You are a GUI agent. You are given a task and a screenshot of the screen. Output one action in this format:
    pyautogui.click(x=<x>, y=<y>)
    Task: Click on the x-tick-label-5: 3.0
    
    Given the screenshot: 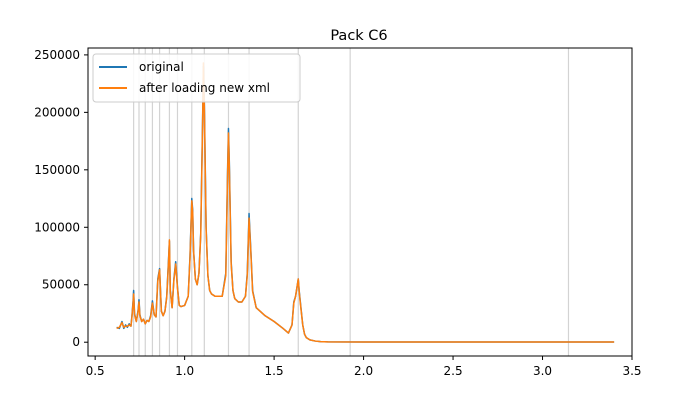 What is the action you would take?
    pyautogui.click(x=542, y=371)
    